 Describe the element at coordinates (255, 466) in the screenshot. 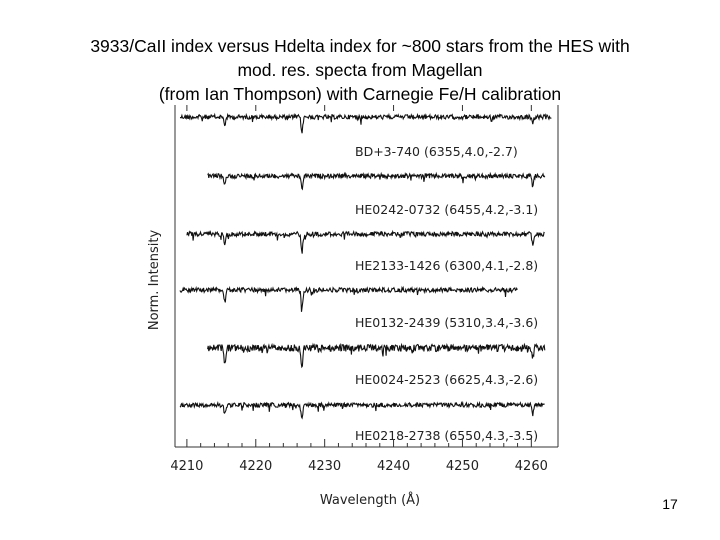

I see `x-tick-label: 4220` at that location.